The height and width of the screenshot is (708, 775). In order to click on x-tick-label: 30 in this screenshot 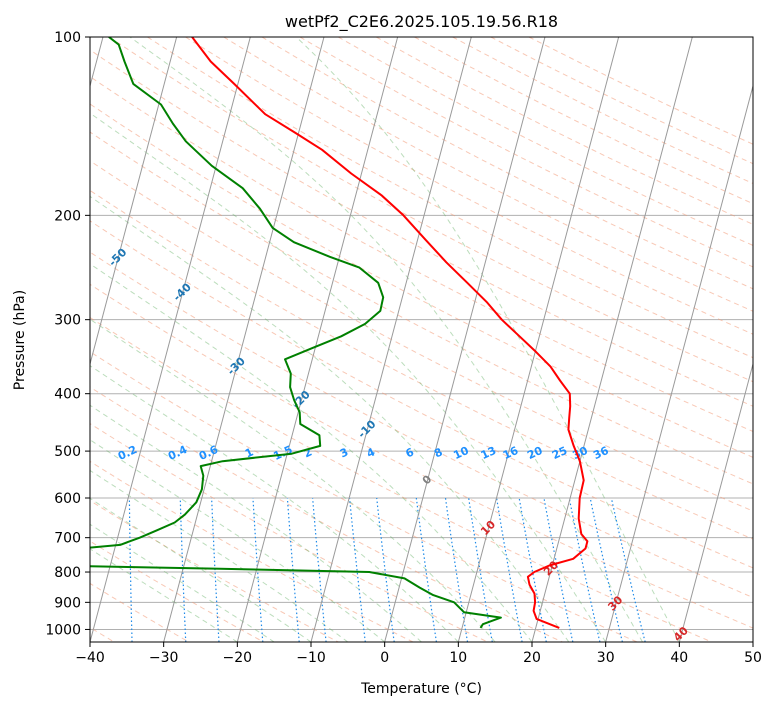, I will do `click(606, 658)`.